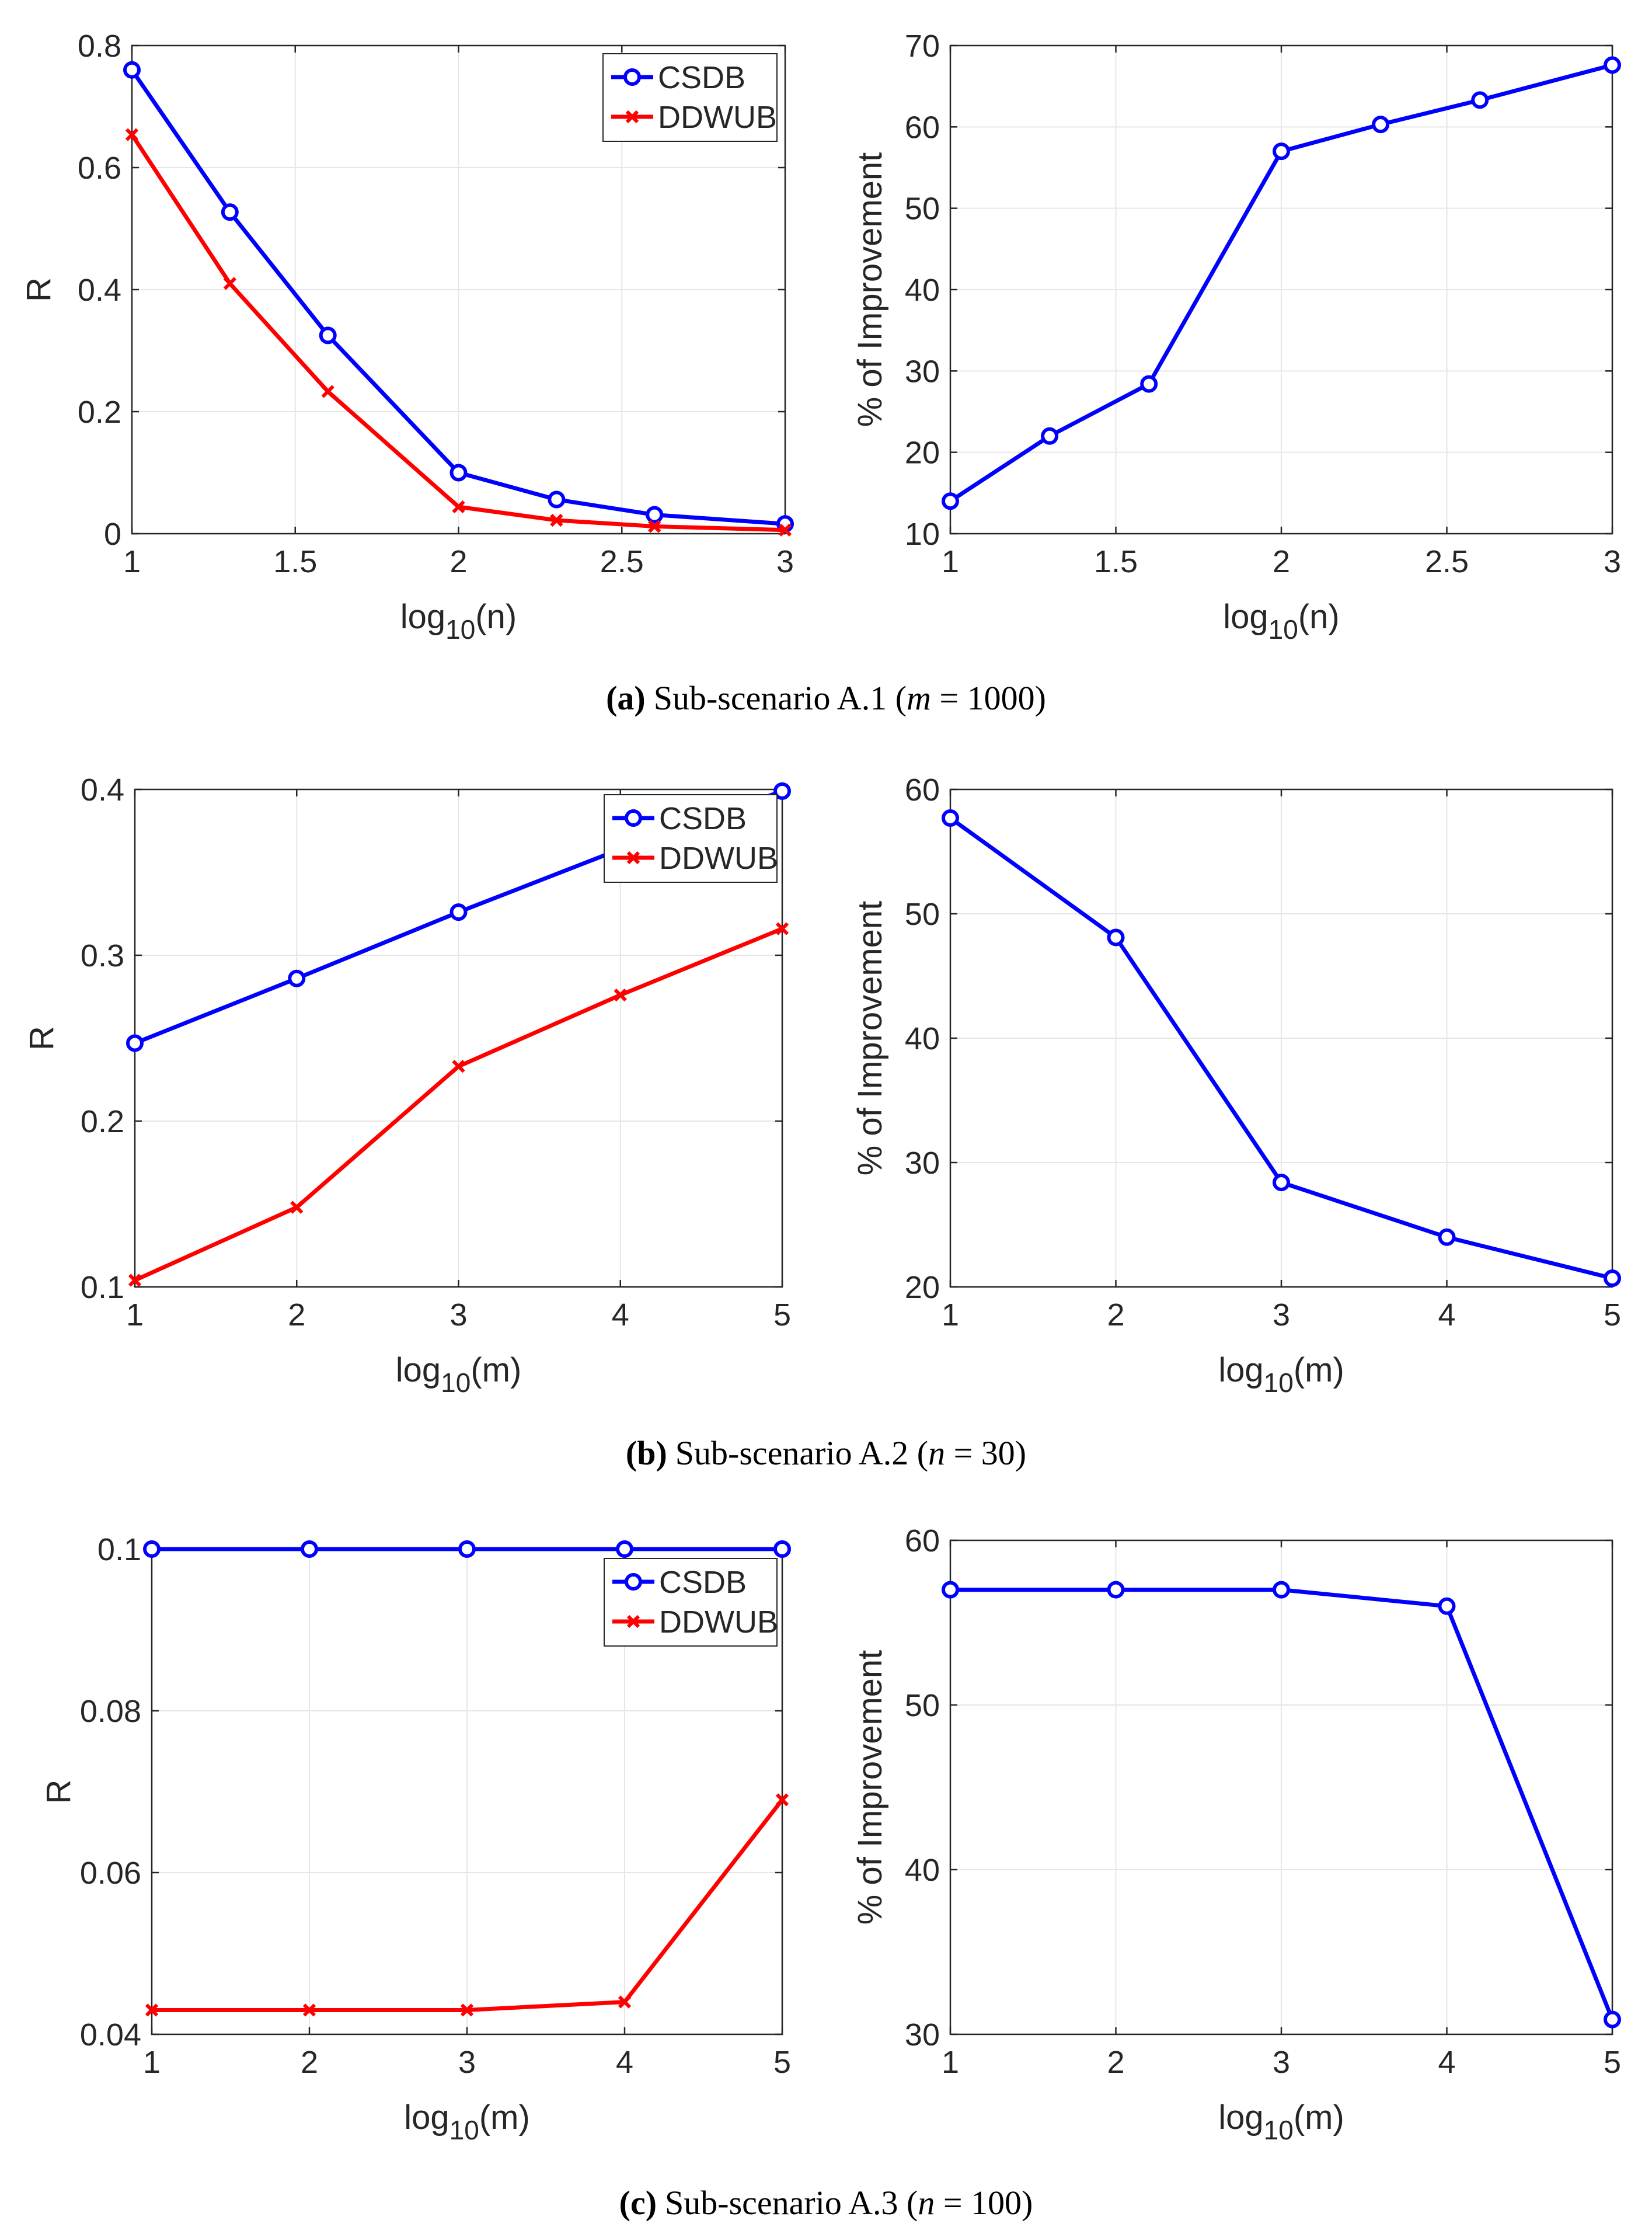 The width and height of the screenshot is (1652, 2234). What do you see at coordinates (718, 1623) in the screenshot?
I see `legend-label-ddwub: DDWUB` at bounding box center [718, 1623].